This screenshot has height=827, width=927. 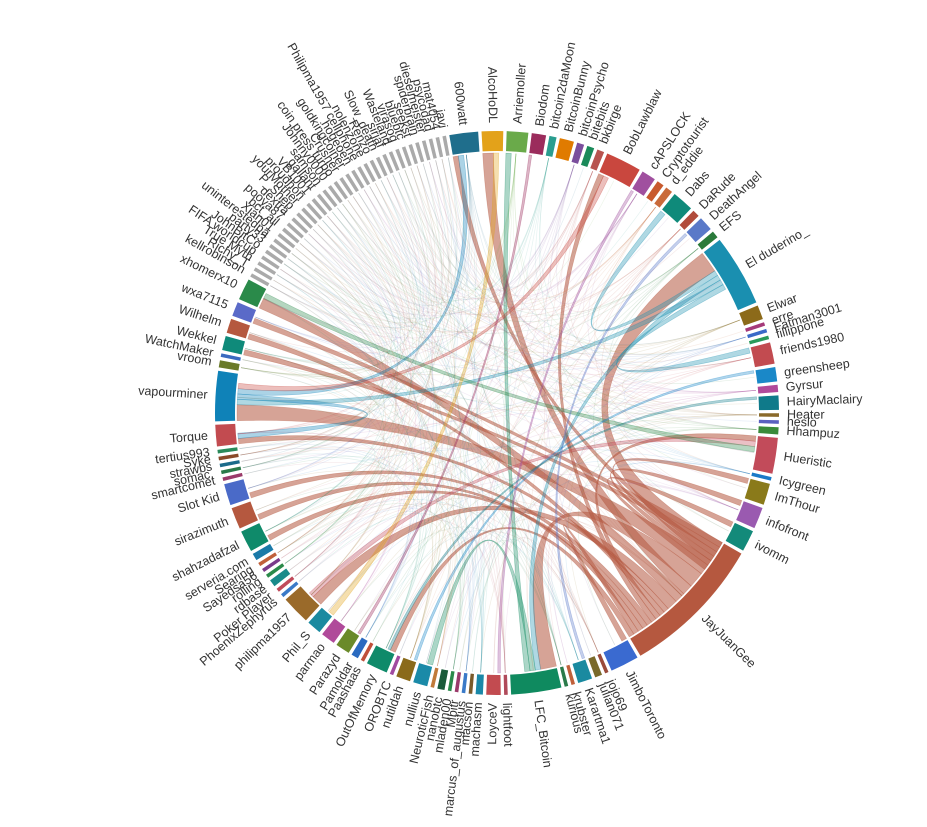 What do you see at coordinates (230, 357) in the screenshot?
I see `arc-watchmaker` at bounding box center [230, 357].